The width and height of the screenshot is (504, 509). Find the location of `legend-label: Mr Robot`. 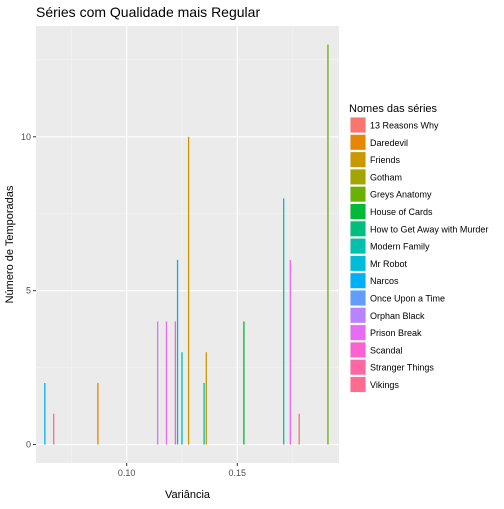

legend-label: Mr Robot is located at coordinates (389, 264).